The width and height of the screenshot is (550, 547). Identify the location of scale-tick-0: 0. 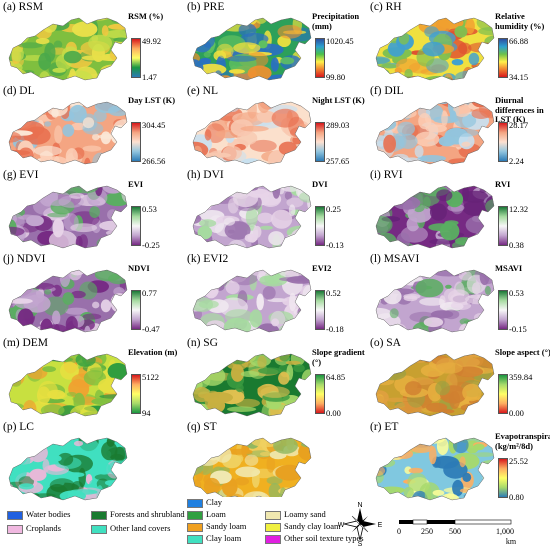
(399, 531).